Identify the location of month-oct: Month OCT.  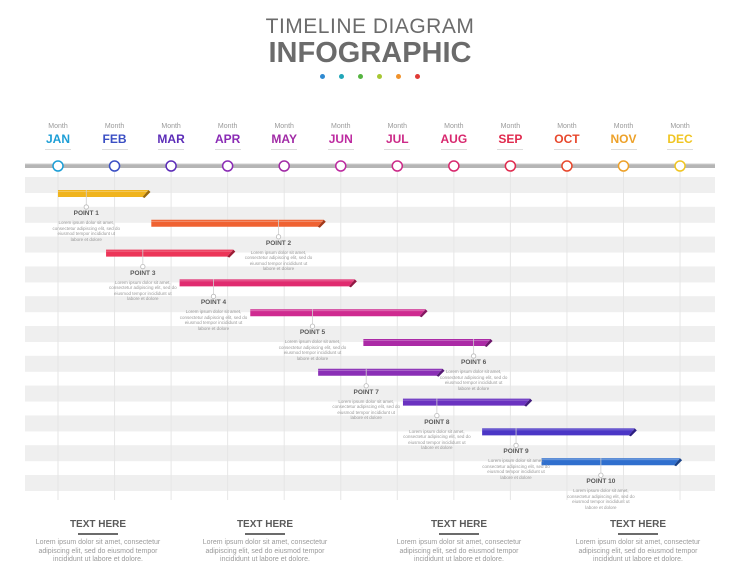
(567, 136).